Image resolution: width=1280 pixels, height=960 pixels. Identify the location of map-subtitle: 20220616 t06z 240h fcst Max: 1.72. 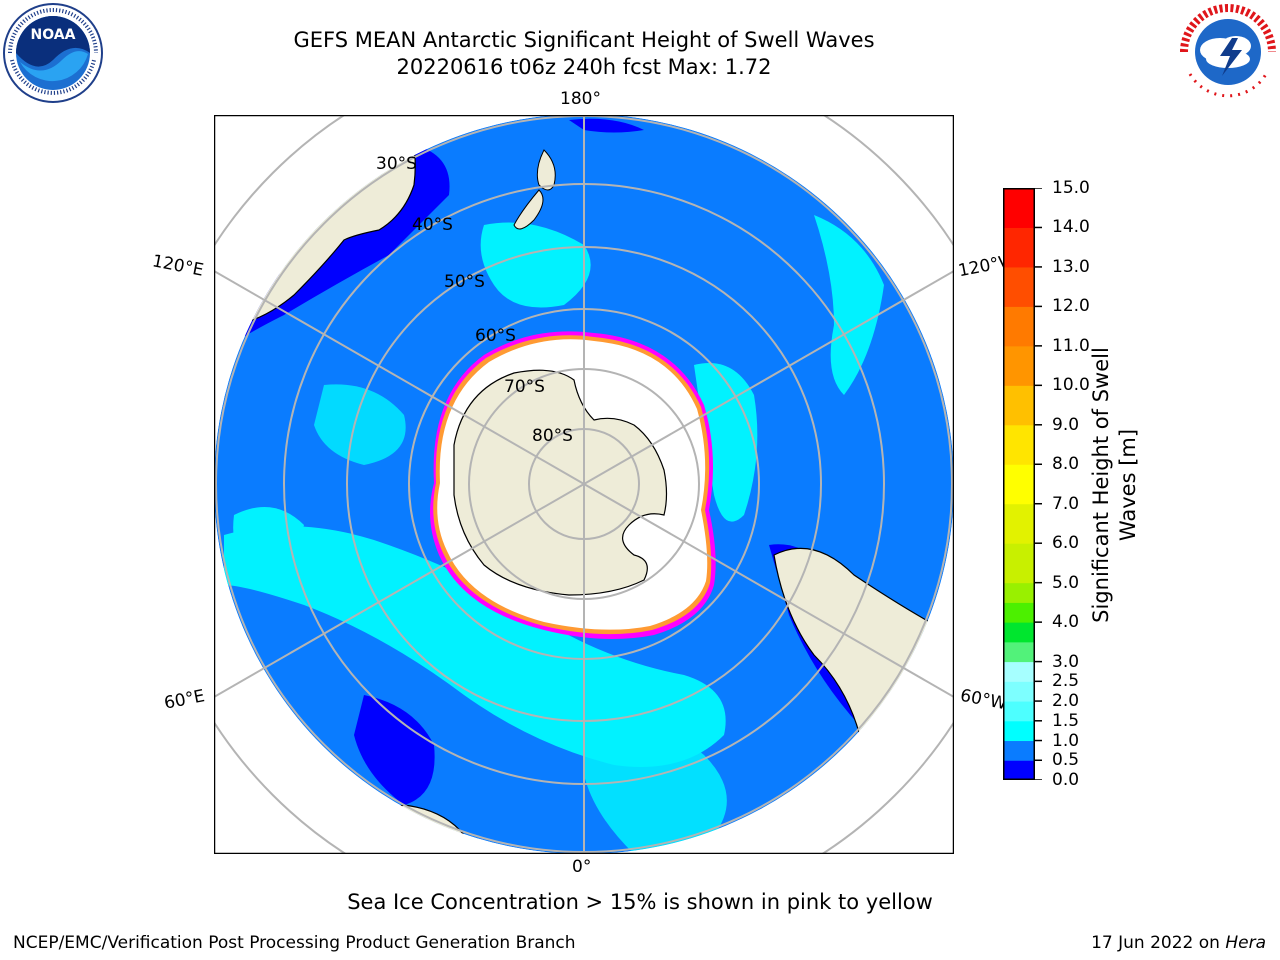
(584, 67).